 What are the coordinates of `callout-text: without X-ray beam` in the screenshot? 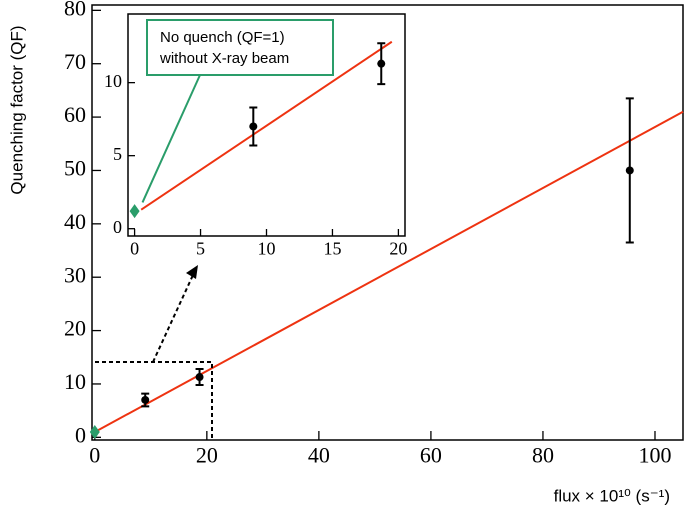 It's located at (224, 58).